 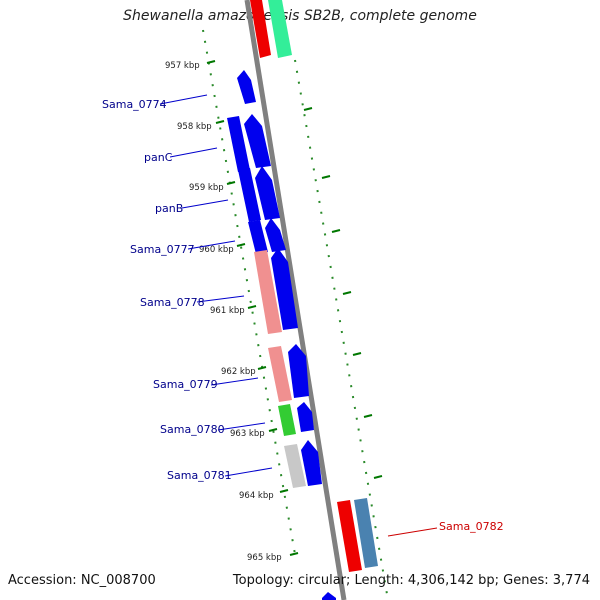 What do you see at coordinates (216, 250) in the screenshot?
I see `tick-label-960: 960 kbp` at bounding box center [216, 250].